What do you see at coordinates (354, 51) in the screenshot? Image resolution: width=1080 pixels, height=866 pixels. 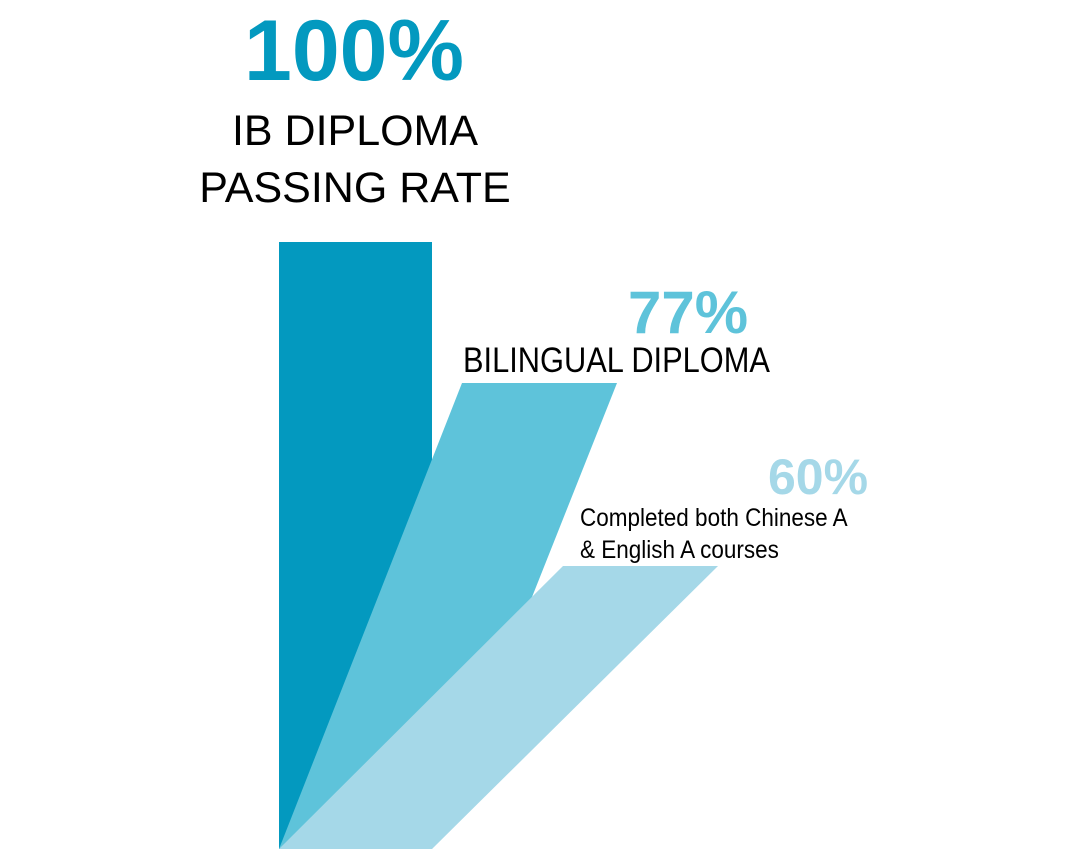 I see `value-label-ib: 100%` at bounding box center [354, 51].